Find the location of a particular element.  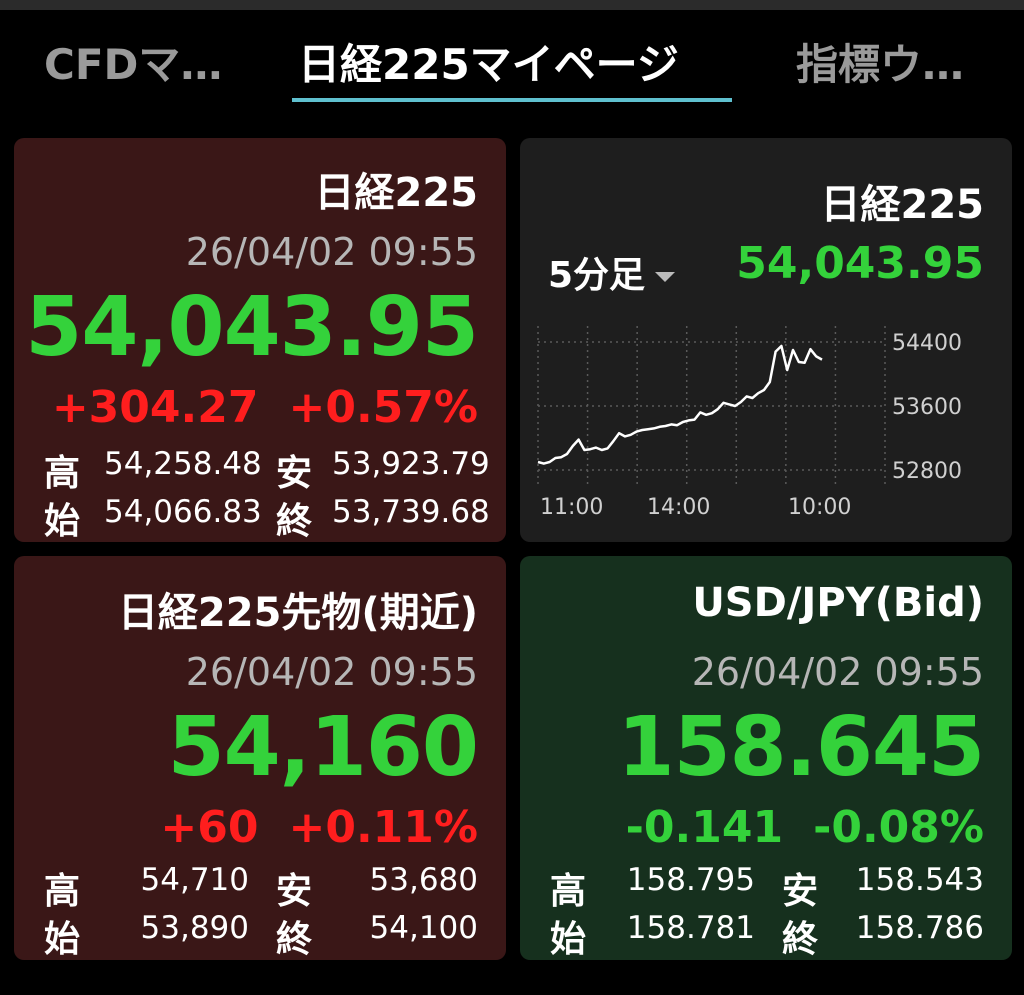

usdjpy-change-pct: -0.08% is located at coordinates (898, 824).